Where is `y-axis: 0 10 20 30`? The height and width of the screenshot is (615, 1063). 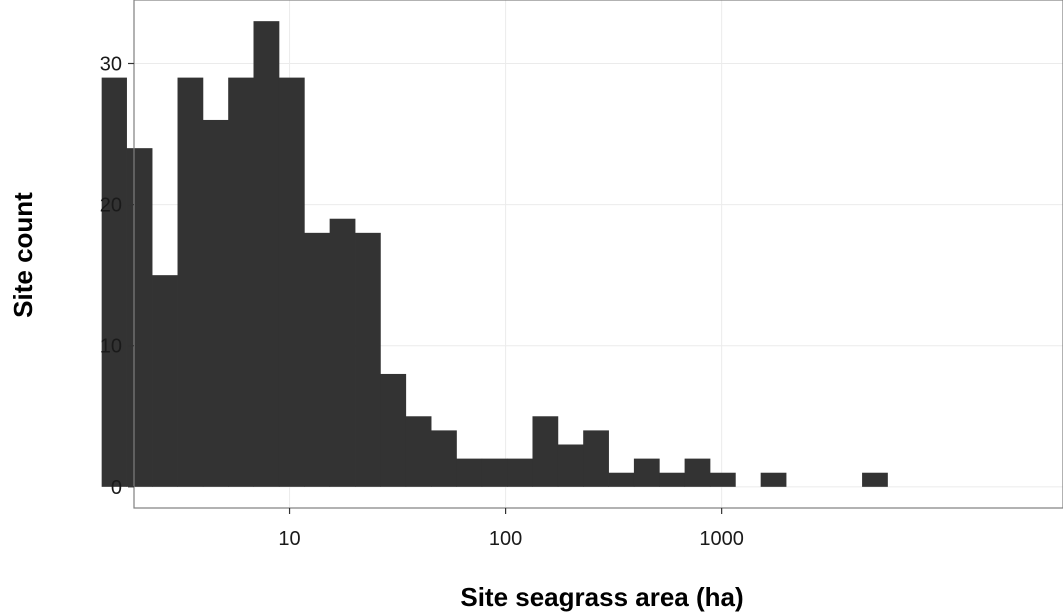 y-axis: 0 10 20 30 is located at coordinates (117, 276).